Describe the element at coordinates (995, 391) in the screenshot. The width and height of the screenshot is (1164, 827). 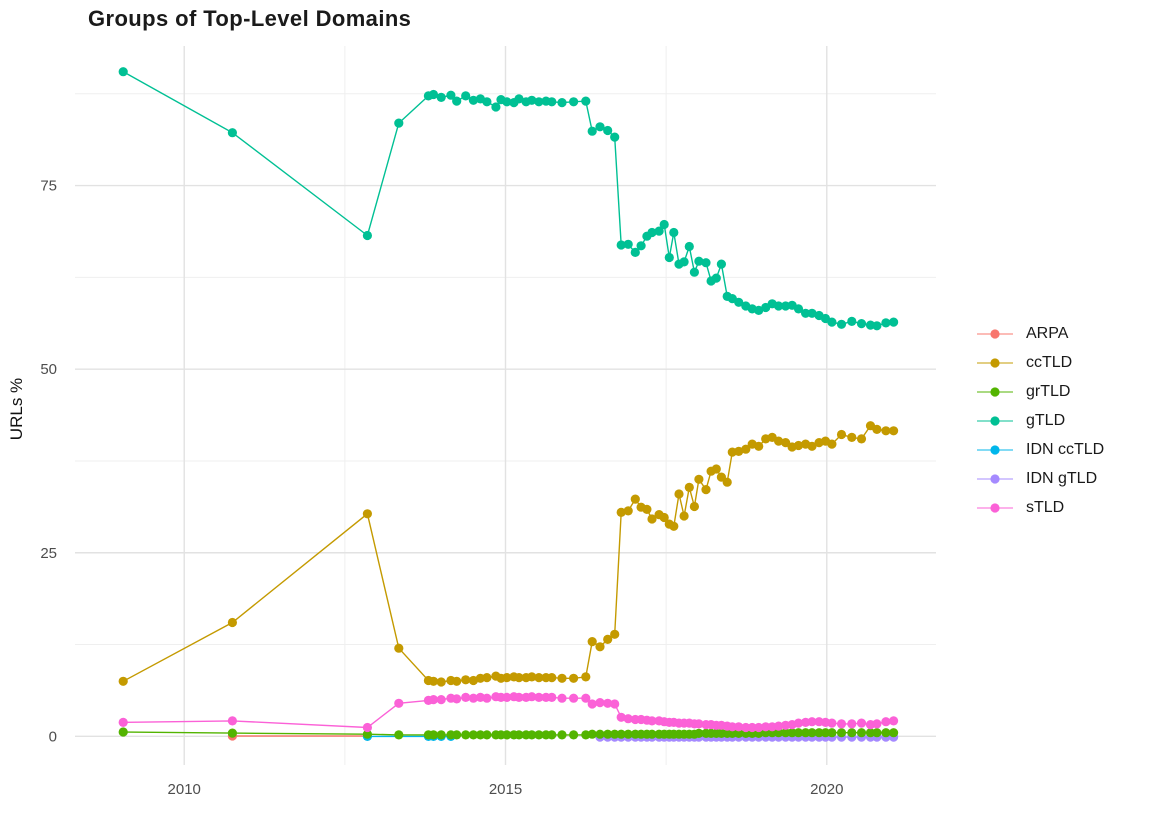
I see `legend-key-grtld` at that location.